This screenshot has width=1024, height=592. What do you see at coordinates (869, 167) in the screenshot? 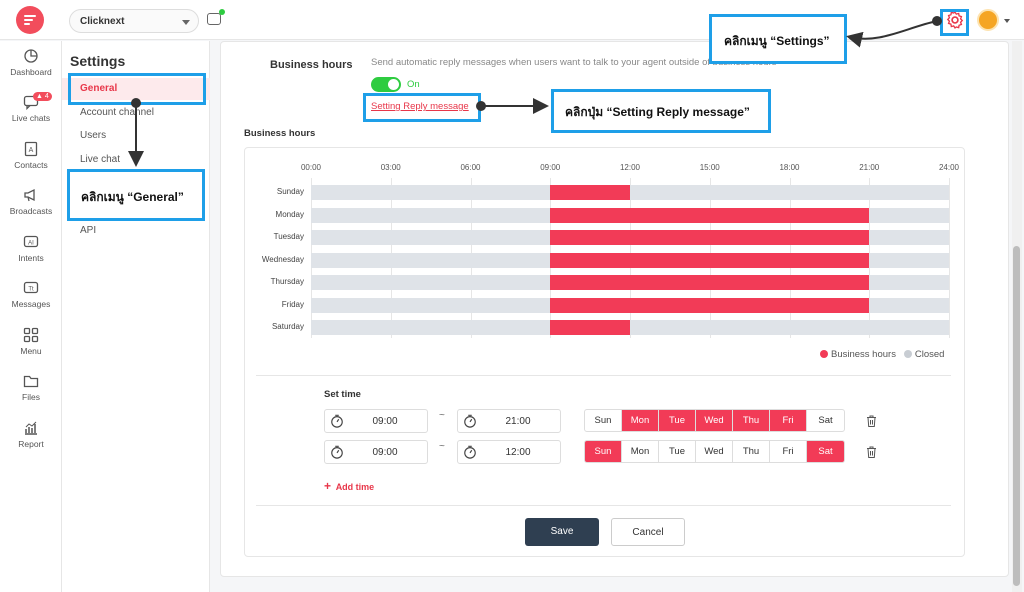
I see `hour-label: 21:00` at bounding box center [869, 167].